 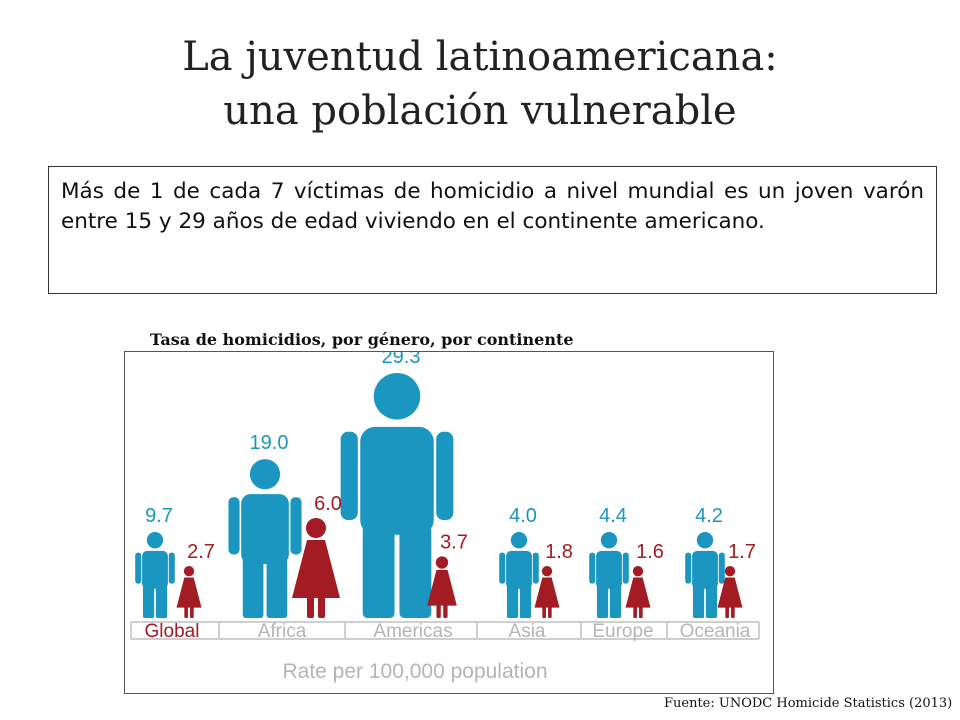 I want to click on female-value-label: 6.0, so click(x=328, y=504).